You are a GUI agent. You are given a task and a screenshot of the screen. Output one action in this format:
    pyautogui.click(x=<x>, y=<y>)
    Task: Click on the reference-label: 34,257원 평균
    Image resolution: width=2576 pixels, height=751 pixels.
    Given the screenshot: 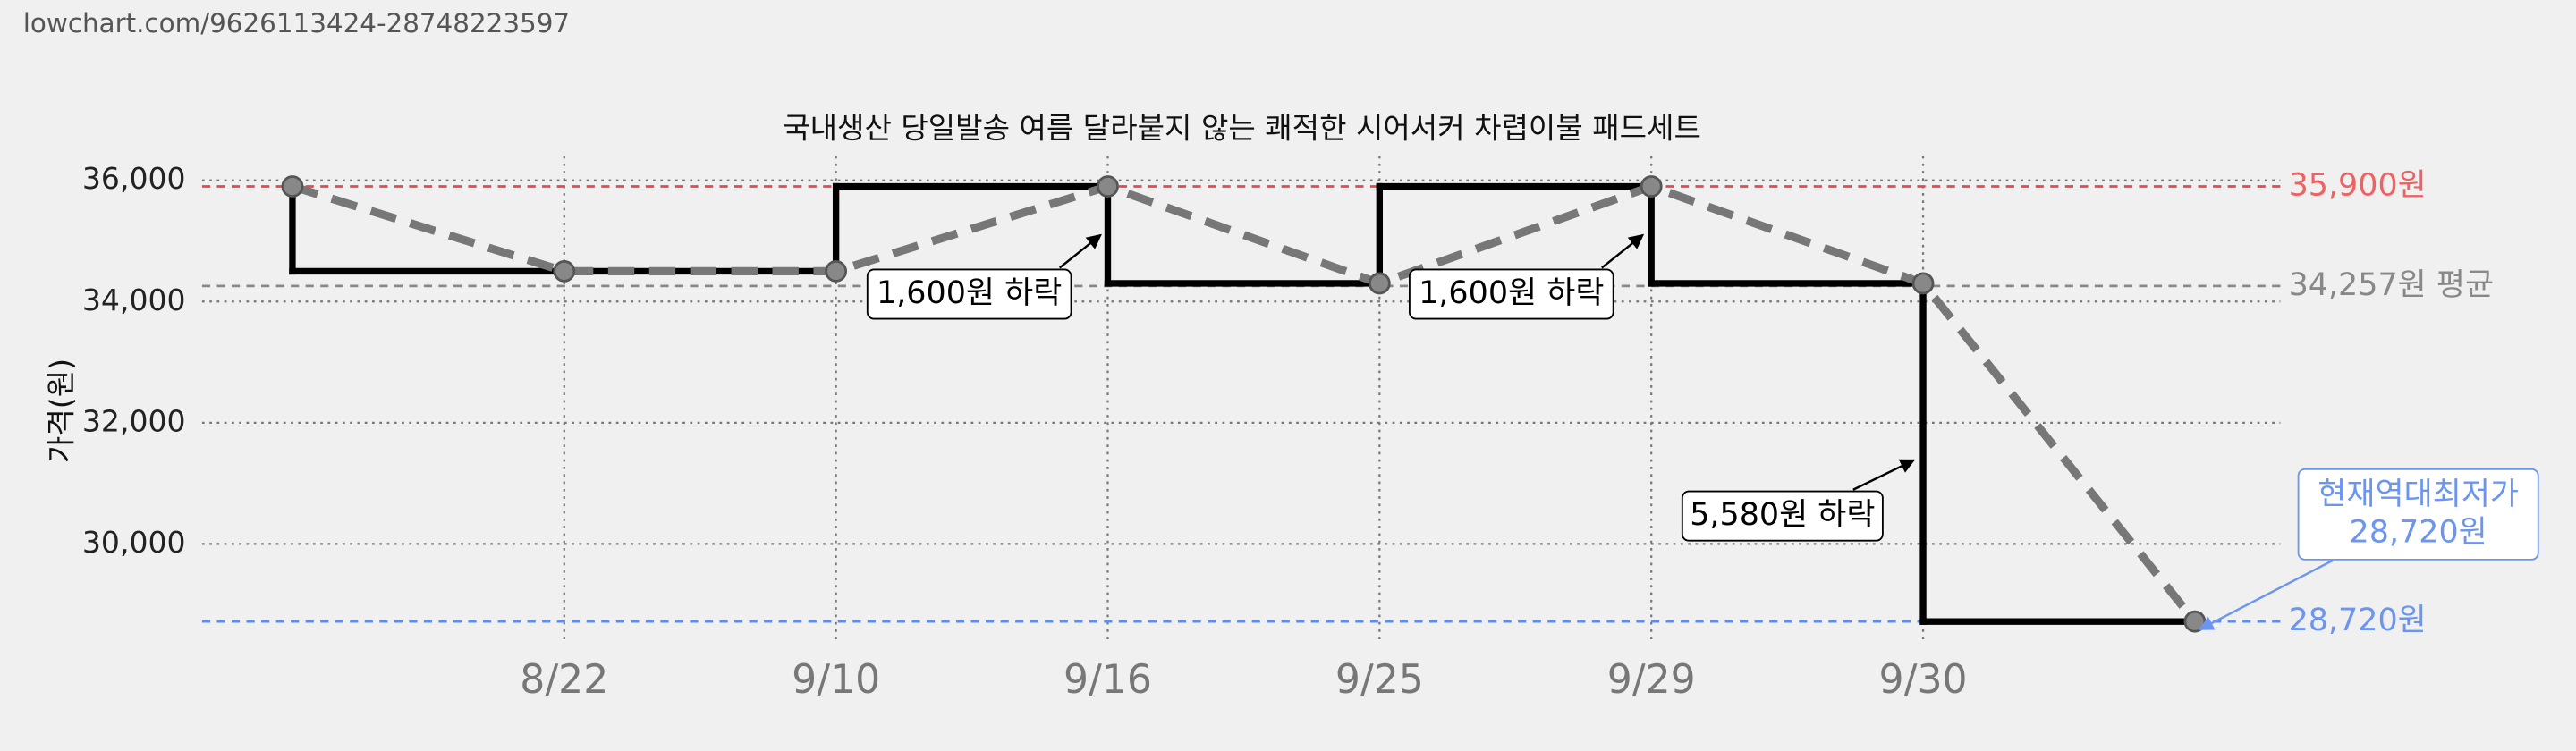 What is the action you would take?
    pyautogui.click(x=2391, y=285)
    